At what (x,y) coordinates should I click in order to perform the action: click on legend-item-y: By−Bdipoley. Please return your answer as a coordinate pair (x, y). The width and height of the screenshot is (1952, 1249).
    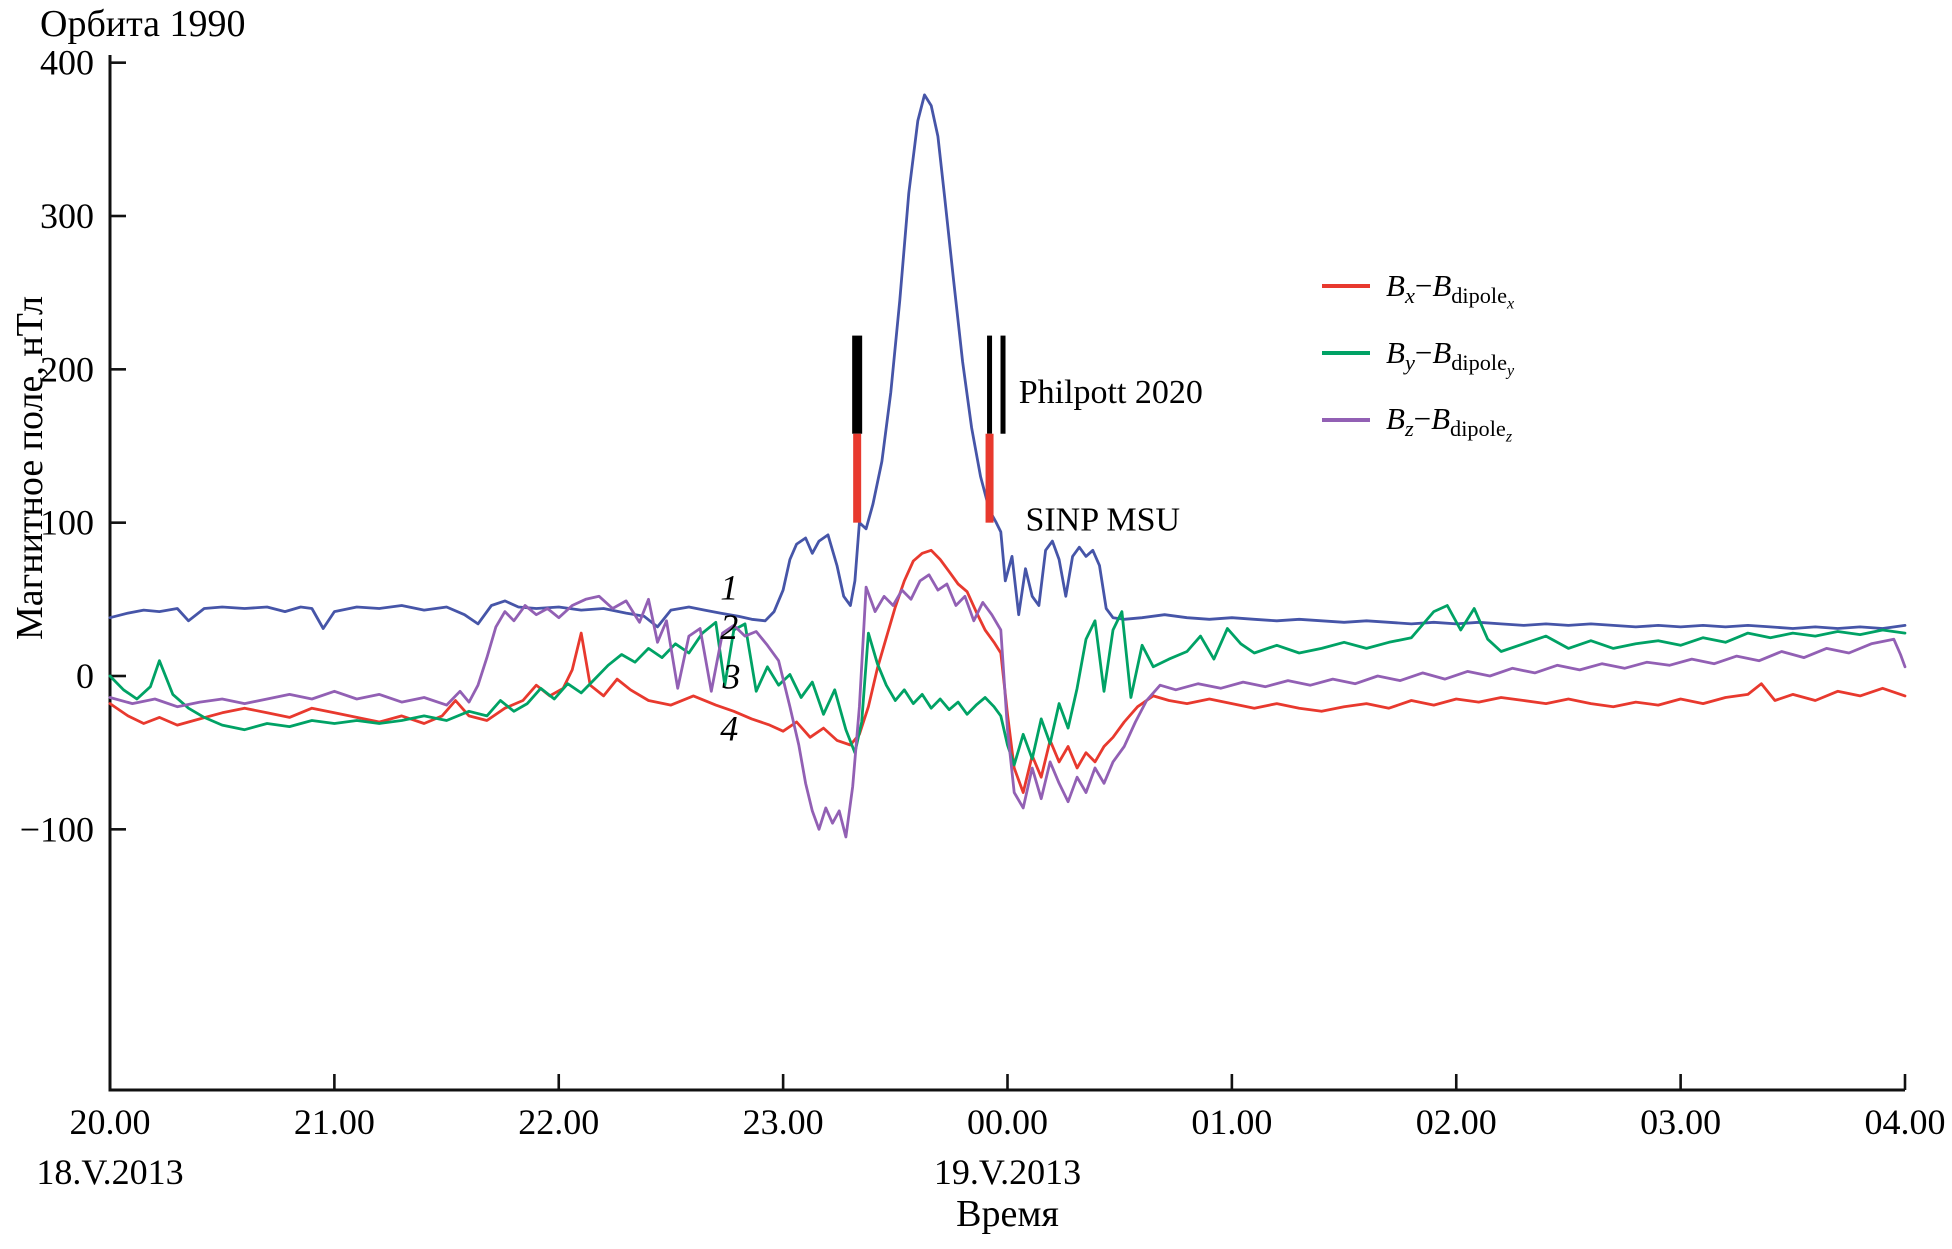
    Looking at the image, I should click on (1418, 357).